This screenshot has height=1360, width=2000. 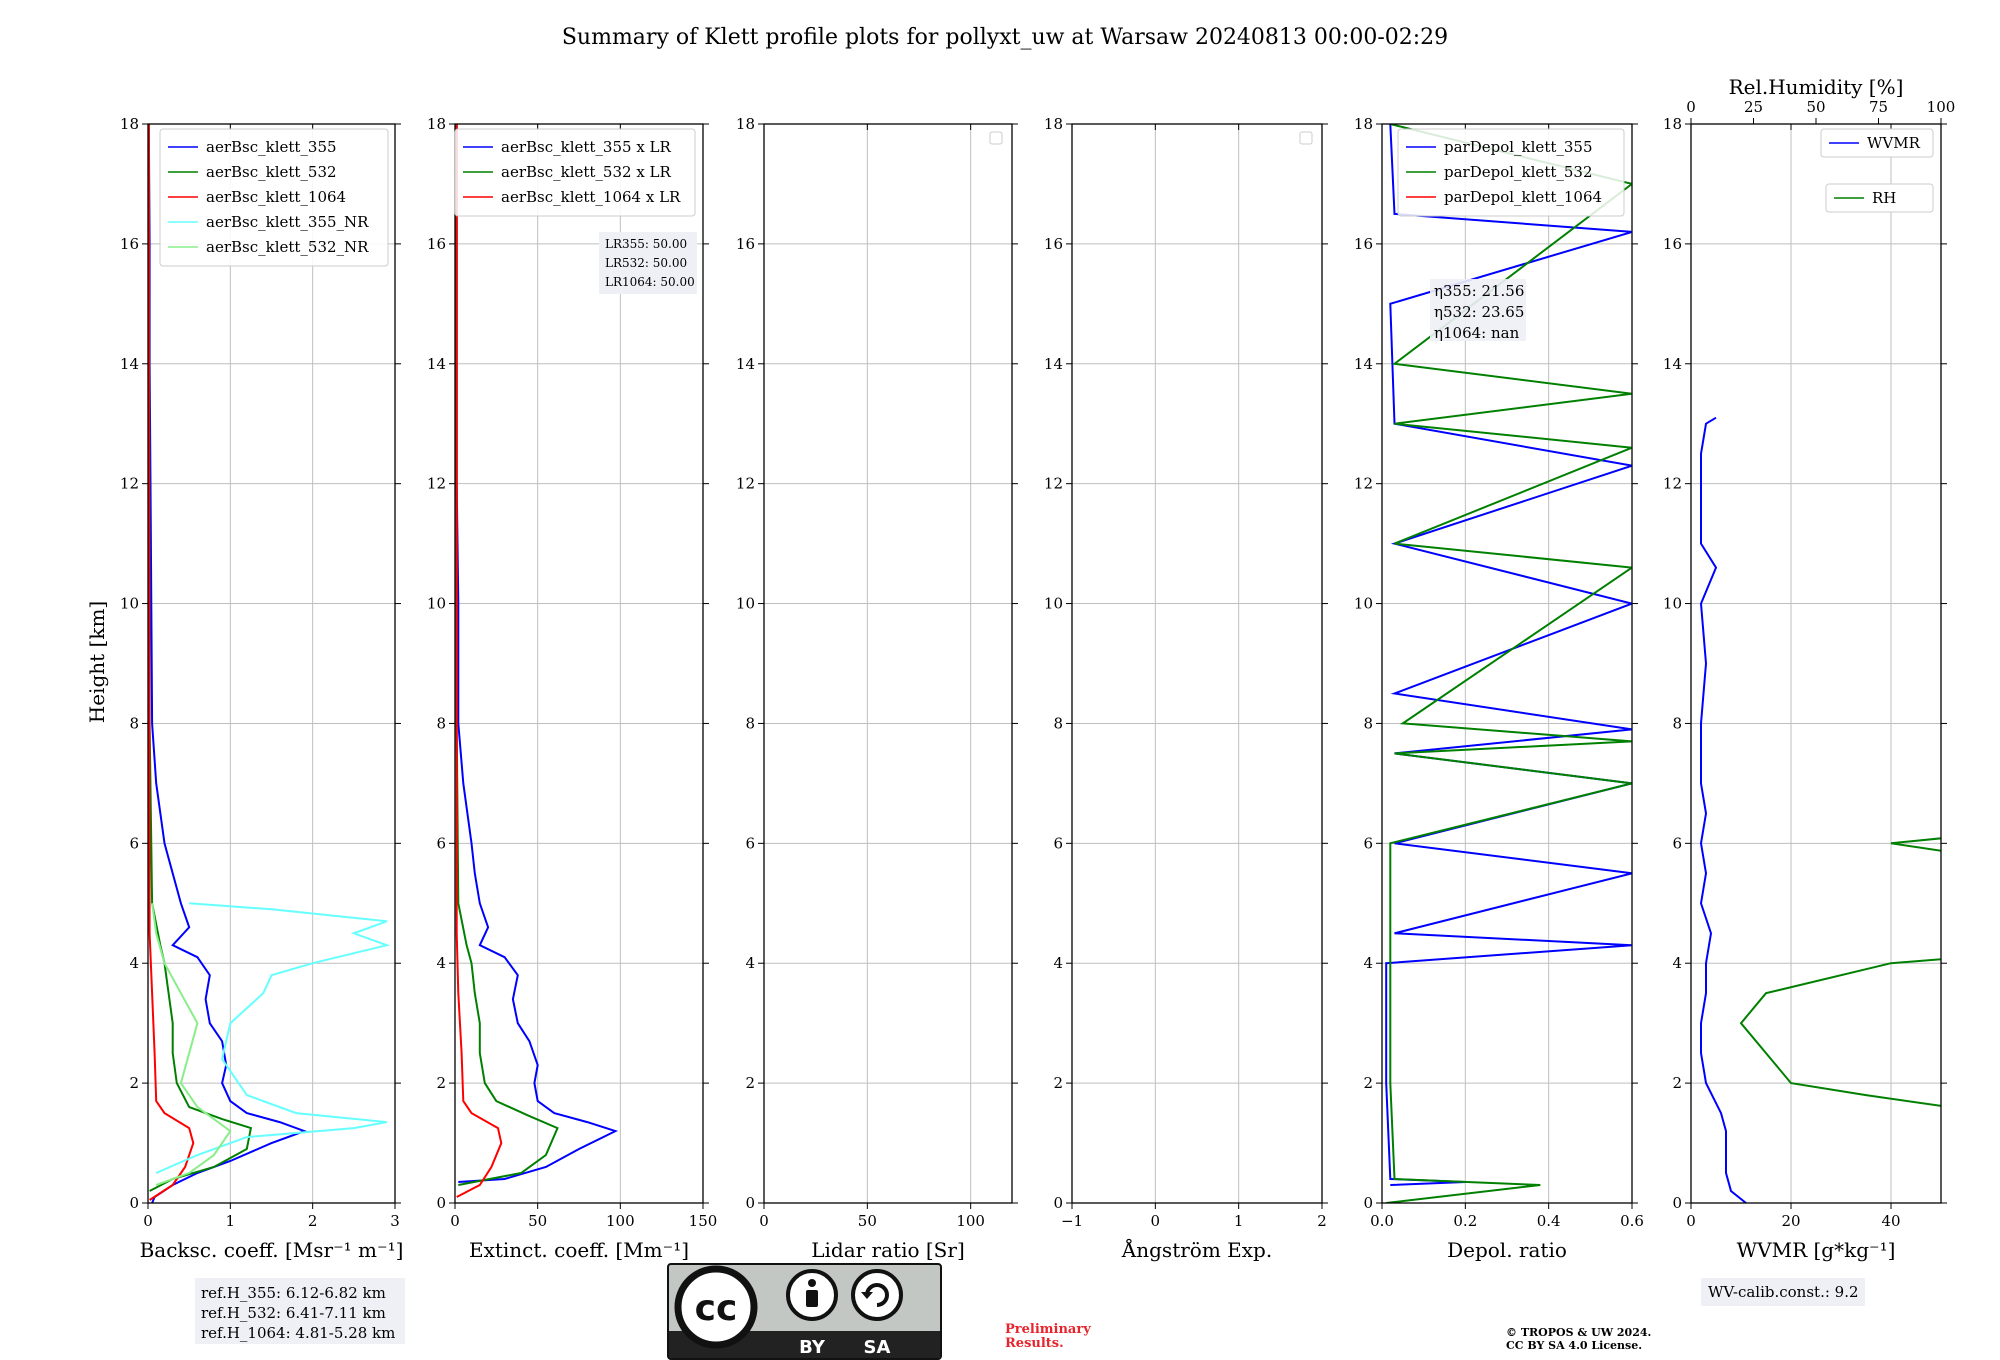 I want to click on cc-by-label: BY, so click(x=812, y=1347).